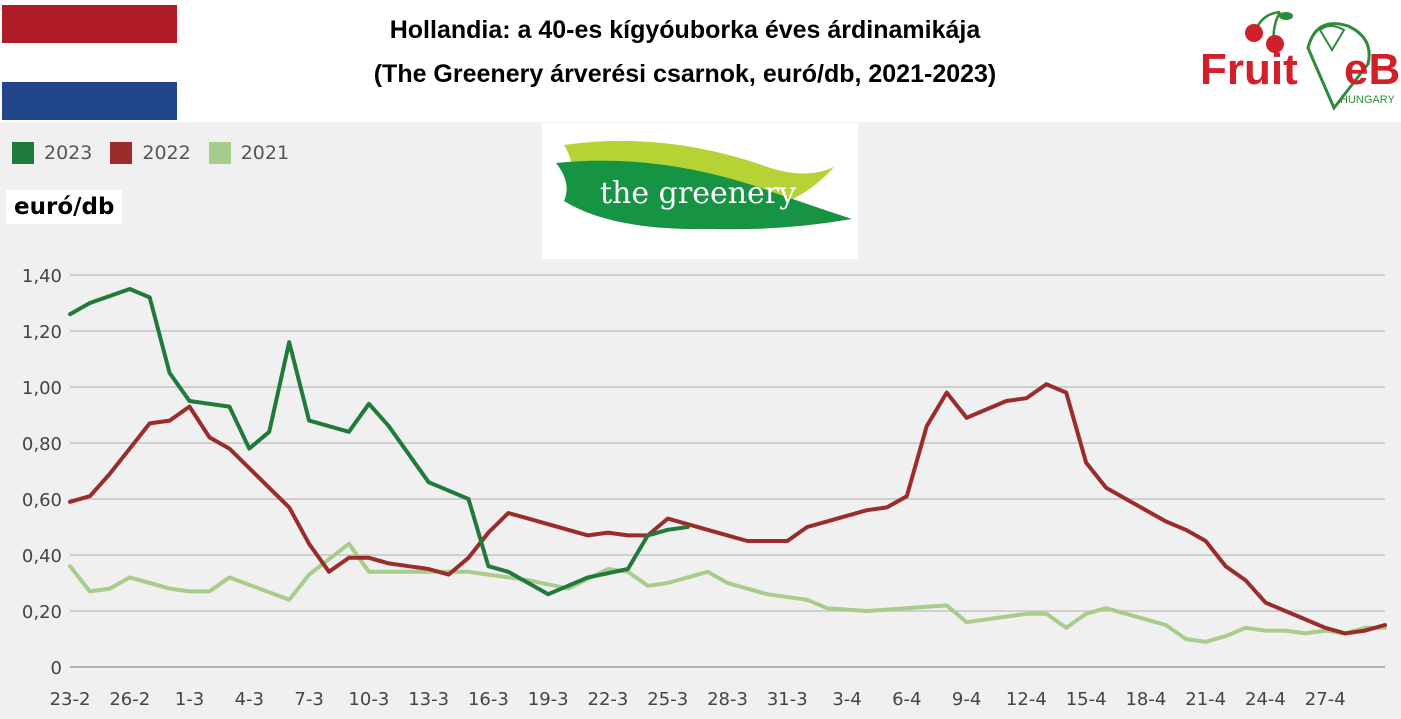 This screenshot has width=1401, height=719. I want to click on x-tick-label: 15-4, so click(1086, 699).